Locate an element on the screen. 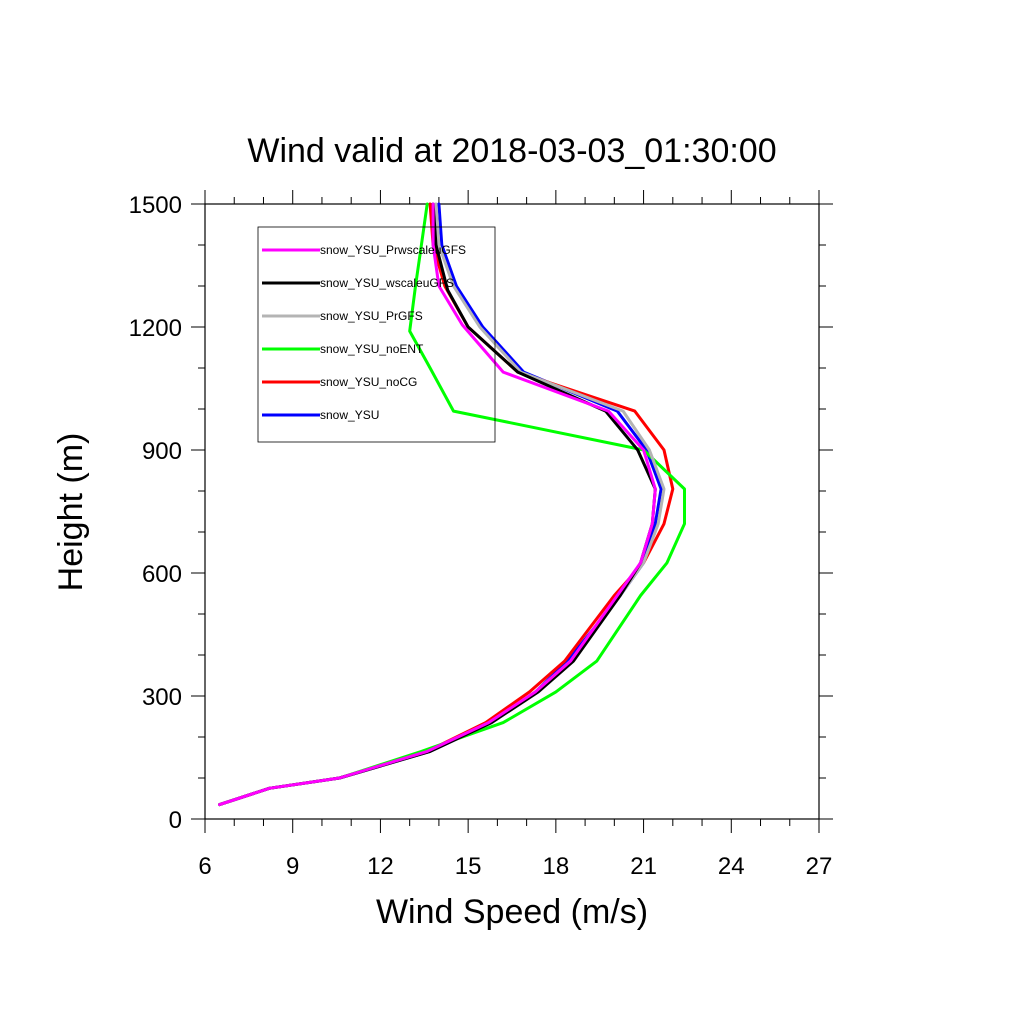 The width and height of the screenshot is (1024, 1024). x-tick-label: 27 is located at coordinates (819, 866).